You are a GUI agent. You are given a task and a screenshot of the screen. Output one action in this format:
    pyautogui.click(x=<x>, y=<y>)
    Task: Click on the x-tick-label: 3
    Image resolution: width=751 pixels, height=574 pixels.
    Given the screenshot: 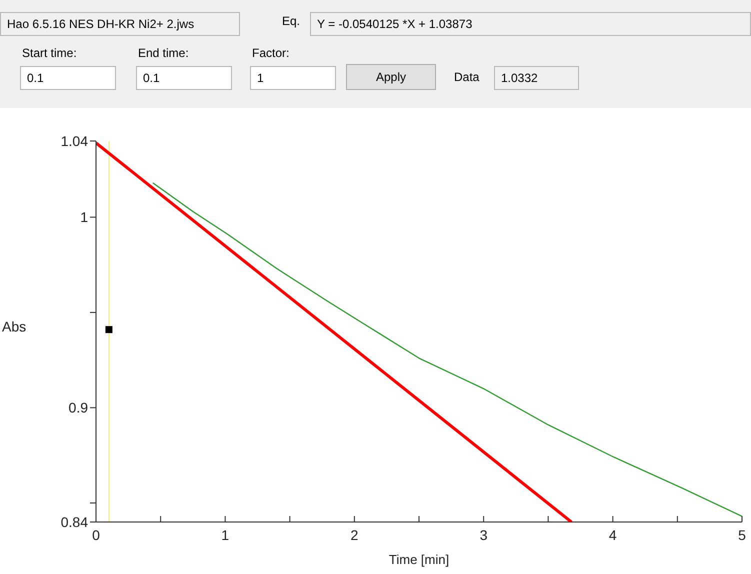 What is the action you would take?
    pyautogui.click(x=484, y=534)
    